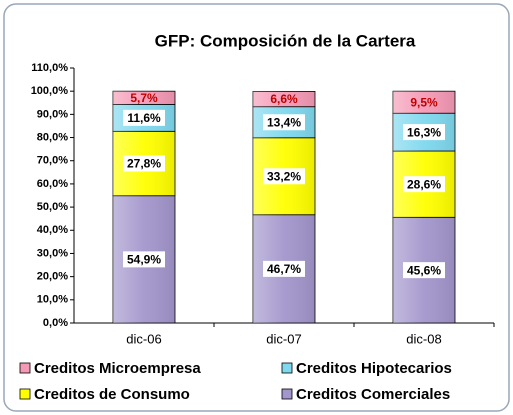 This screenshot has width=513, height=415. I want to click on chart-title: GFP: Composición de la Cartera, so click(285, 40).